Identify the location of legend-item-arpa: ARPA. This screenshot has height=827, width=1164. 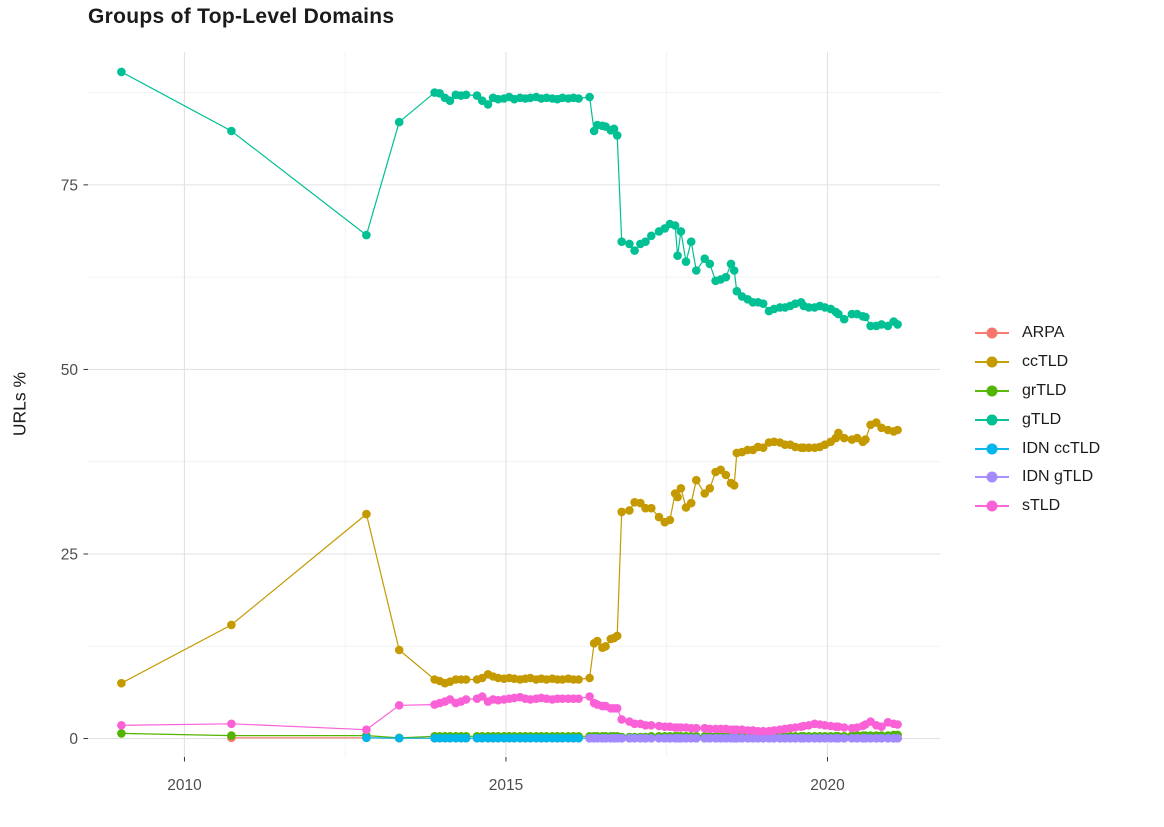
(1037, 333).